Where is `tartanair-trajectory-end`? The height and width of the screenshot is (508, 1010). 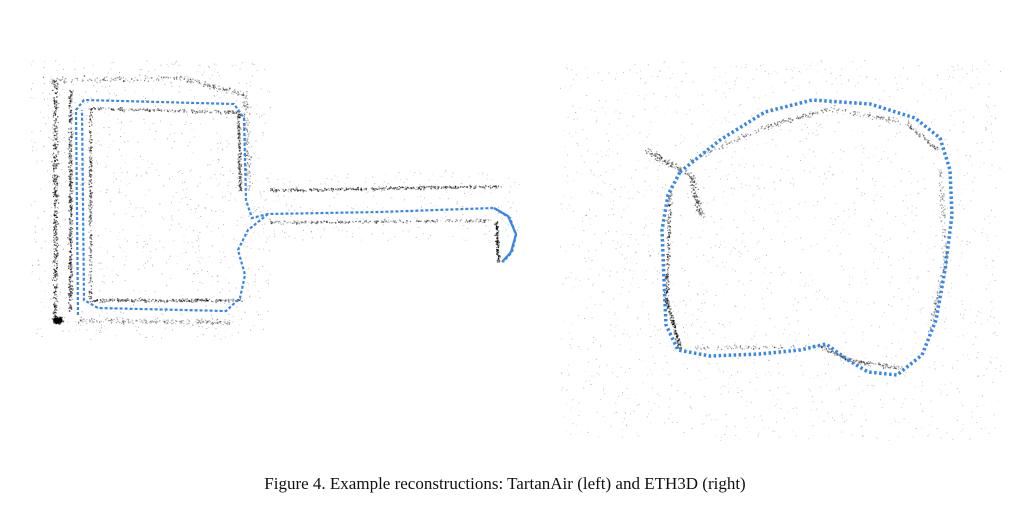 tartanair-trajectory-end is located at coordinates (505, 235).